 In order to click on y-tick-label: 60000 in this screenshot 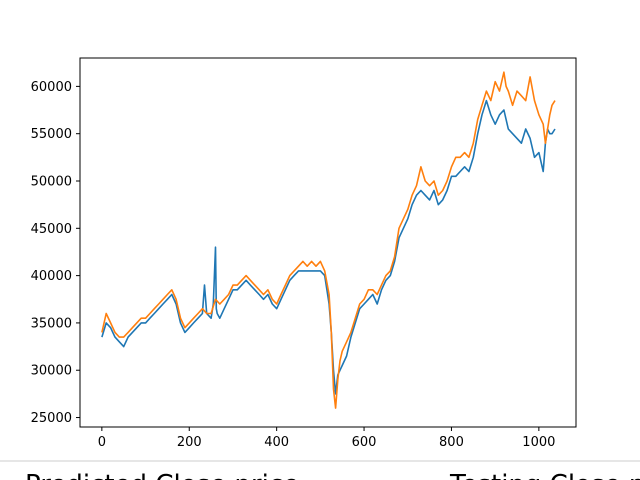, I will do `click(51, 87)`.